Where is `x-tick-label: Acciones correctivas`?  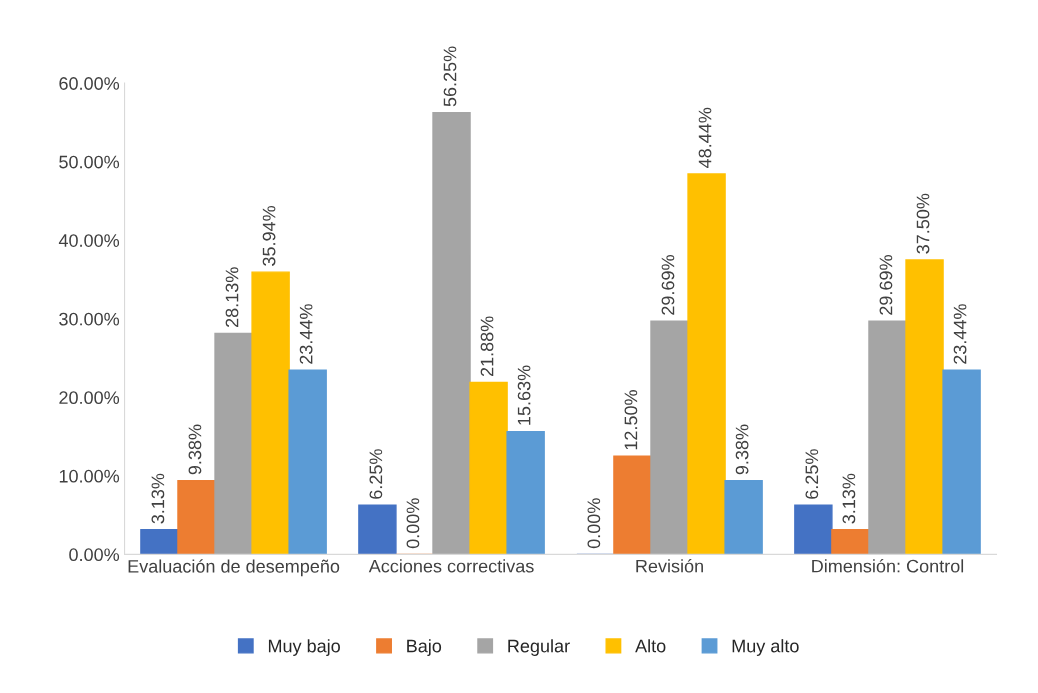 x-tick-label: Acciones correctivas is located at coordinates (451, 566).